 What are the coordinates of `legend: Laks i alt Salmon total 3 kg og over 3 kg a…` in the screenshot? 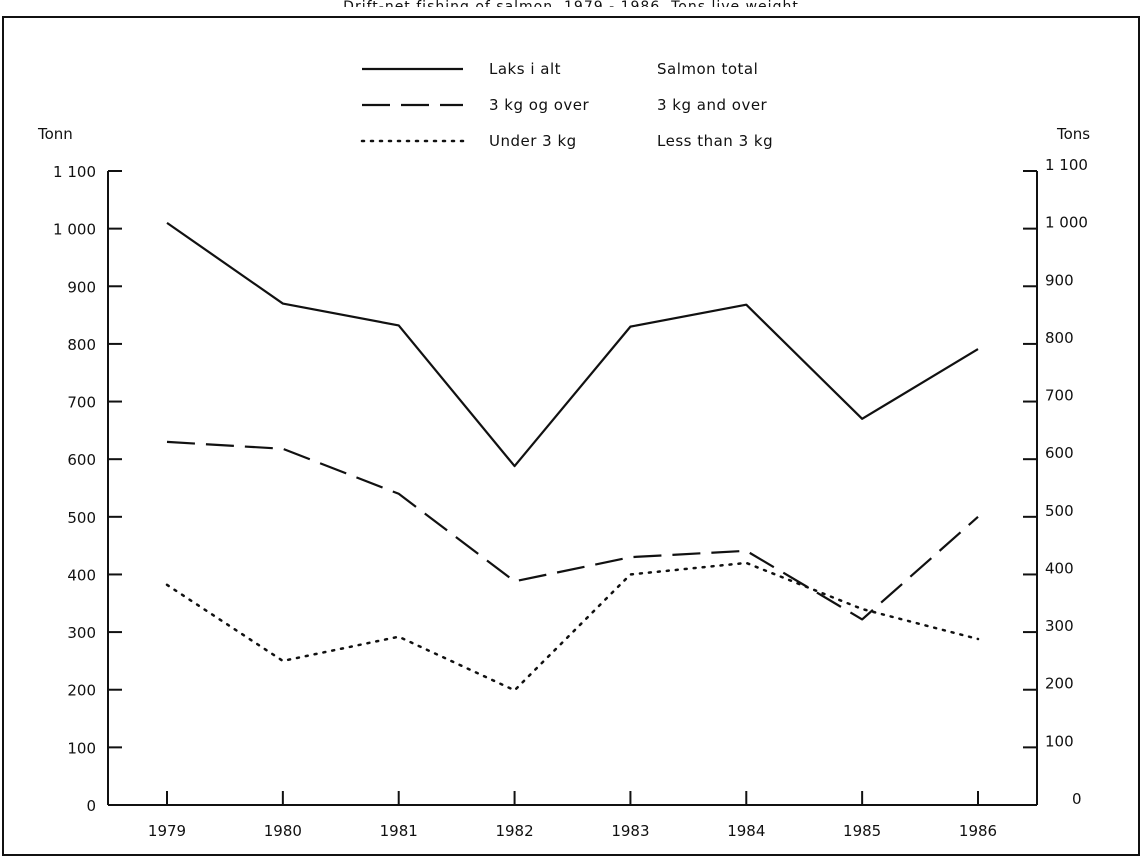 It's located at (566, 105).